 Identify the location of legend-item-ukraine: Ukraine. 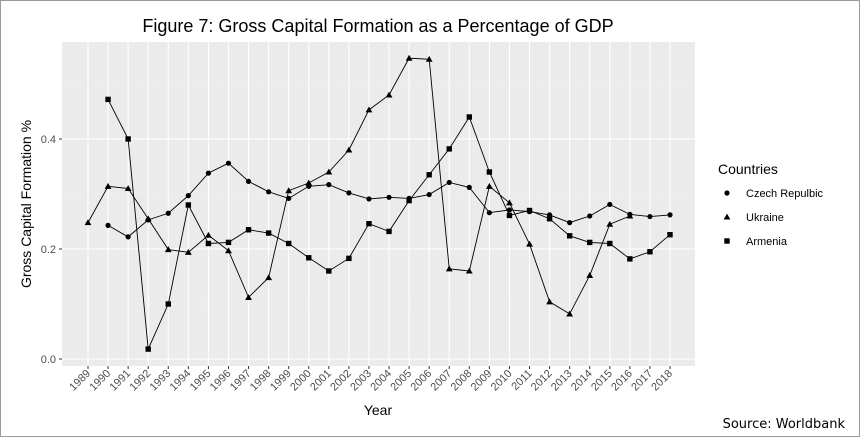
(753, 218).